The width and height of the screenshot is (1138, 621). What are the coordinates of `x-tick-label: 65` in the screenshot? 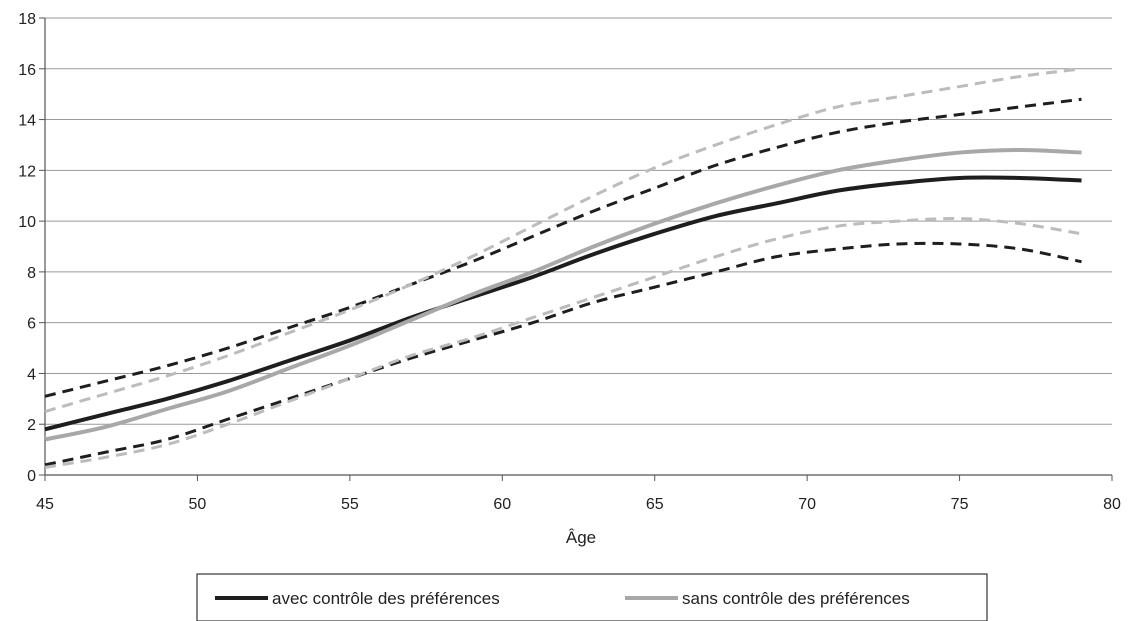 It's located at (655, 504).